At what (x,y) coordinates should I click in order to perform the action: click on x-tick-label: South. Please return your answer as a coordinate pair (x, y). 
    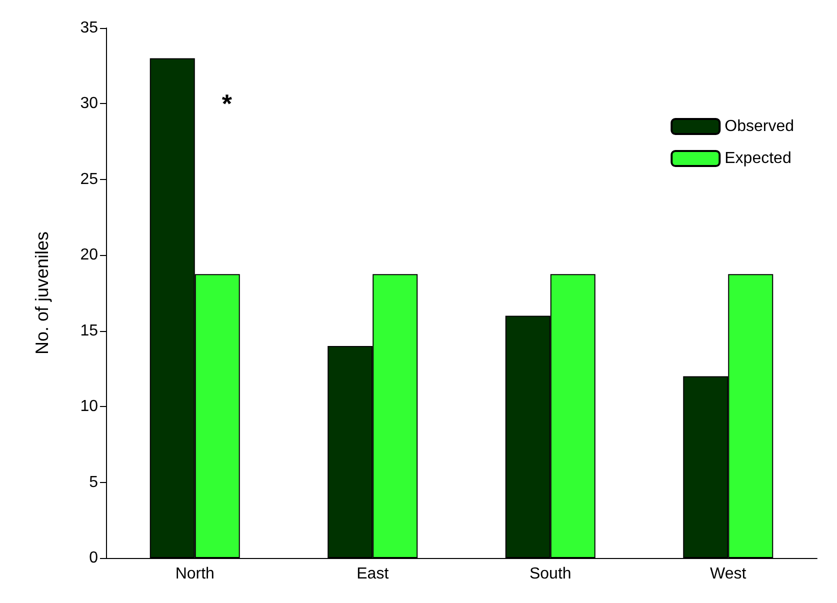
    Looking at the image, I should click on (550, 574).